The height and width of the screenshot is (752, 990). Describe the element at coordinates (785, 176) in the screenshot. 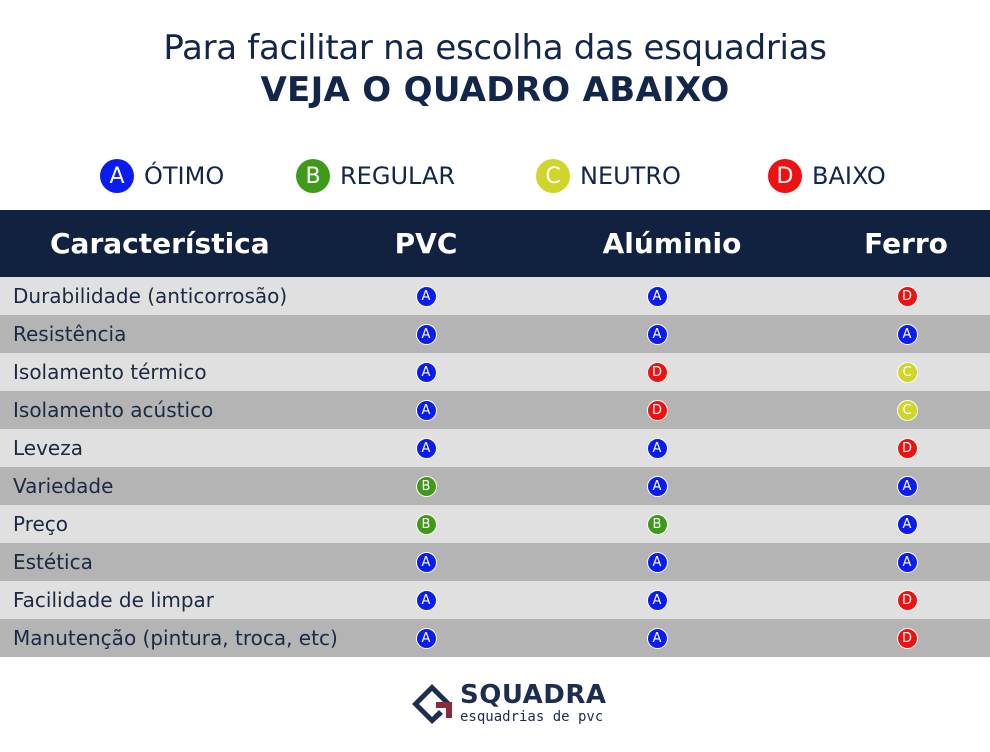

I see `legend-badge-d: D` at that location.